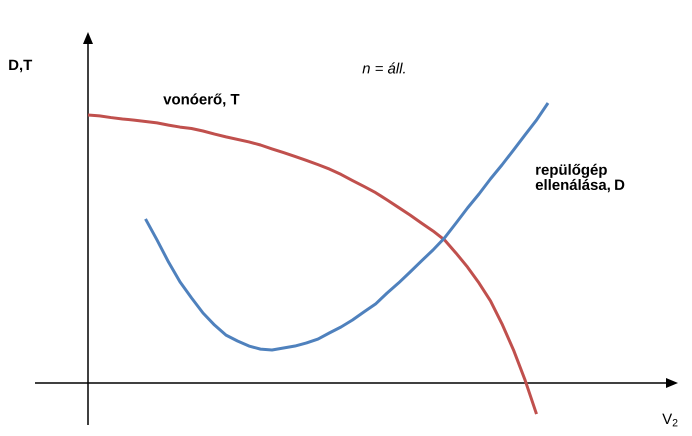 This screenshot has width=692, height=436. Describe the element at coordinates (383, 68) in the screenshot. I see `text: n = áll.` at that location.